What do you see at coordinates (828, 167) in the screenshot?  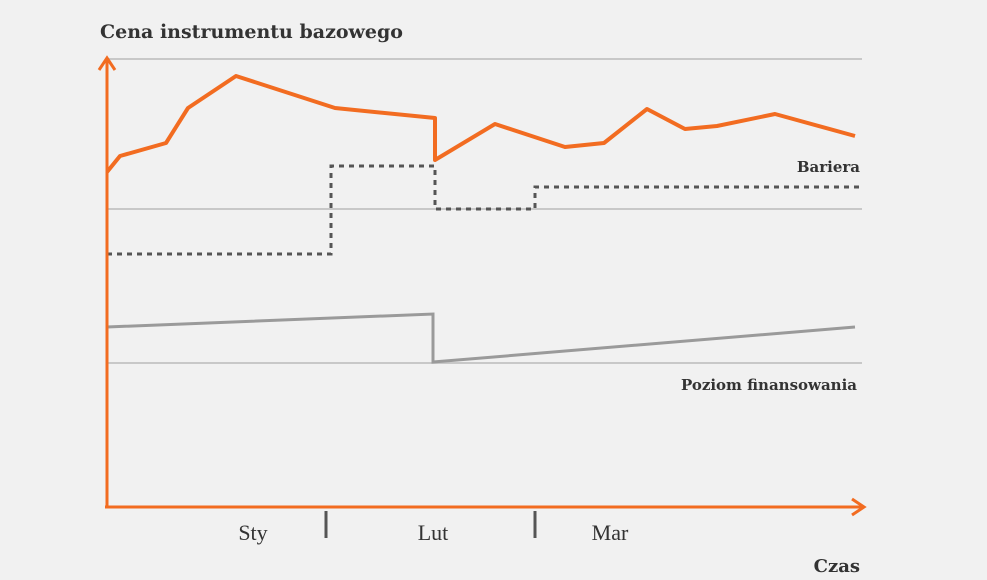 I see `barrier-label: Bariera` at bounding box center [828, 167].